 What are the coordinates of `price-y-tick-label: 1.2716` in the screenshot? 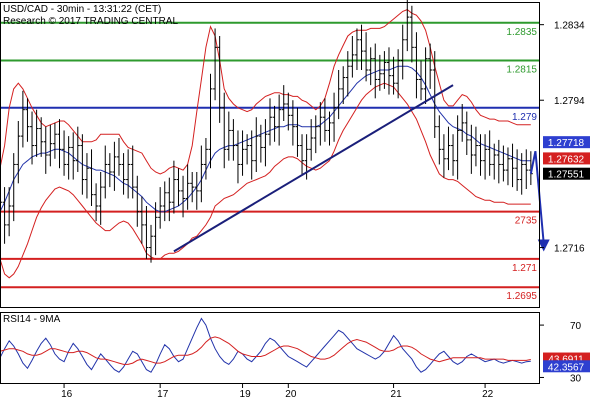 It's located at (569, 249).